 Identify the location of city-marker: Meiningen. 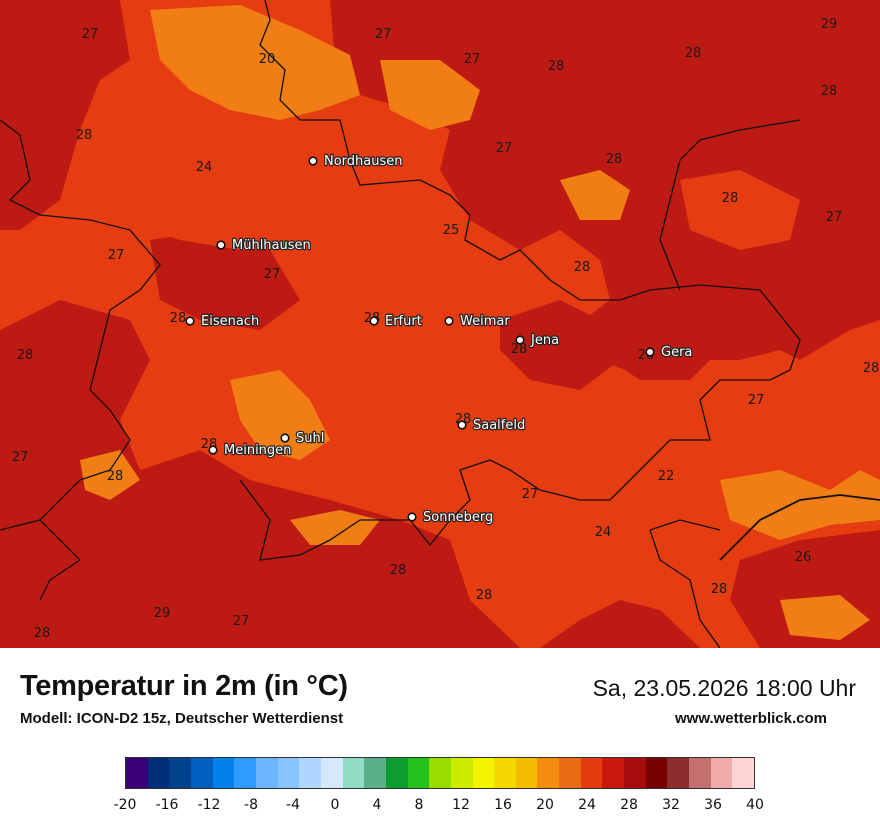
(250, 450).